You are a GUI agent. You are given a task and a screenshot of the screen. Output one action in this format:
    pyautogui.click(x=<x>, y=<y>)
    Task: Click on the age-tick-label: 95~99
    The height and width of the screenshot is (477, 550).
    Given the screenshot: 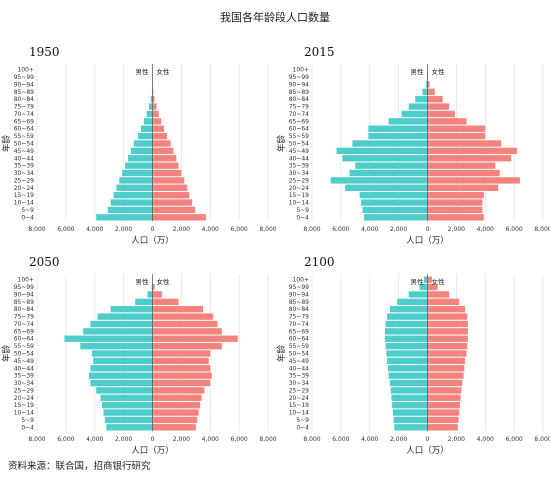 What is the action you would take?
    pyautogui.click(x=24, y=287)
    